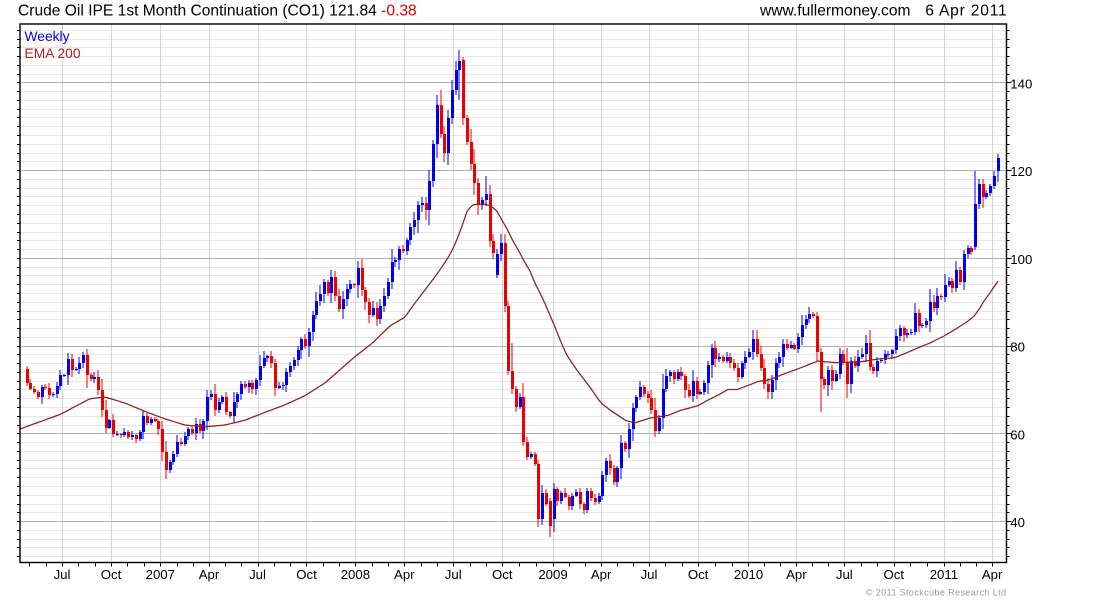 The image size is (1100, 600). I want to click on svg-text: 140, so click(1021, 83).